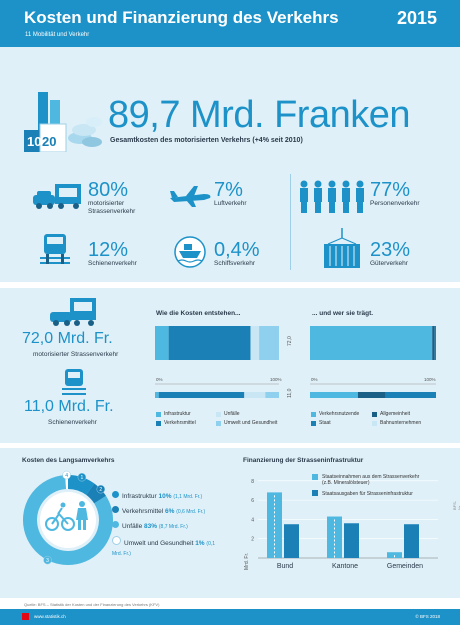 This screenshot has width=460, height=625. Describe the element at coordinates (290, 393) in the screenshot. I see `origin-rail-total: 11,0` at that location.